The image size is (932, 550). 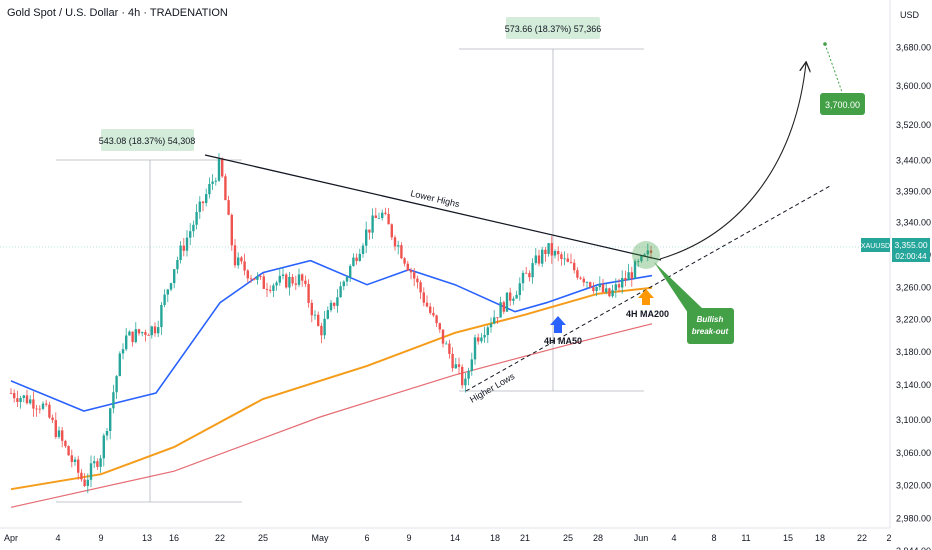 I want to click on target-badge, so click(x=842, y=104).